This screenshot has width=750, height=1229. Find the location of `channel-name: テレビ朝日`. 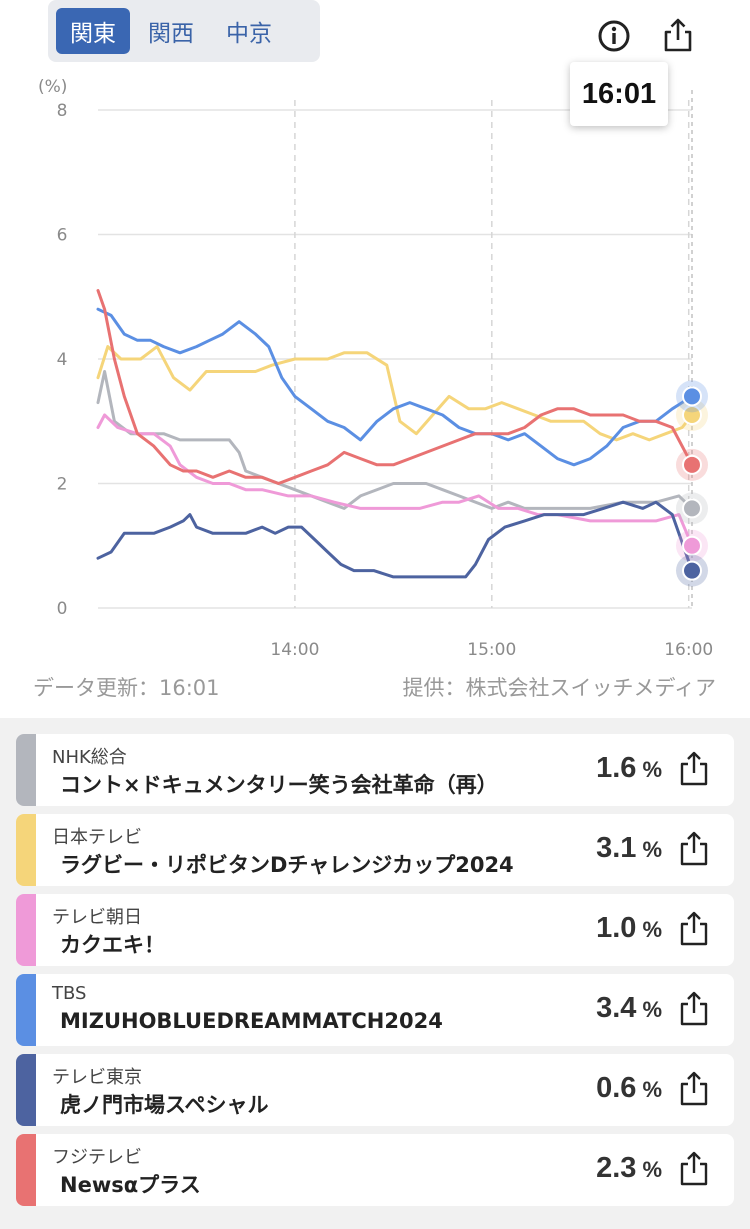

channel-name: テレビ朝日 is located at coordinates (97, 917).